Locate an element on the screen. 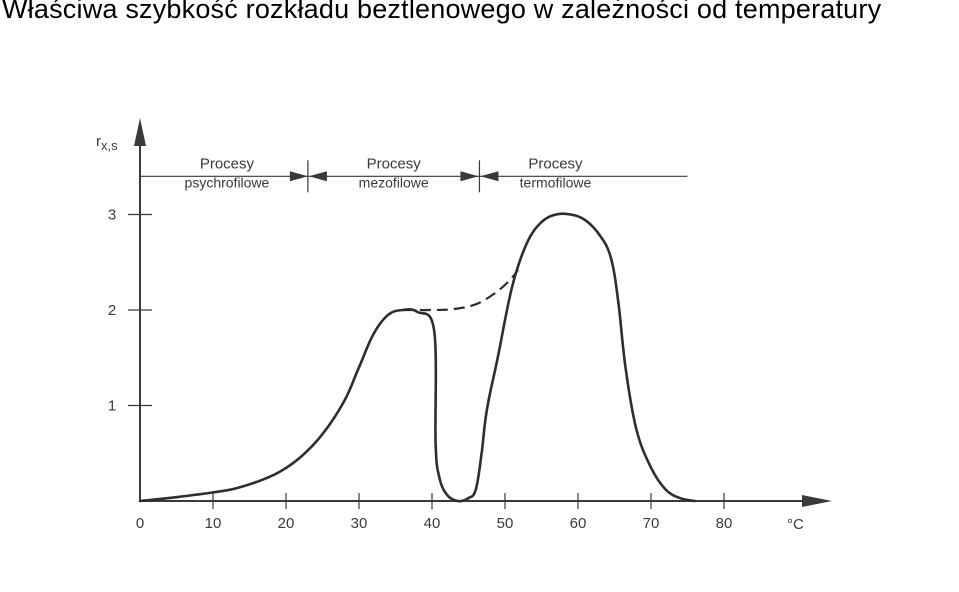 The width and height of the screenshot is (959, 592). x-tick-label: 70 is located at coordinates (651, 523).